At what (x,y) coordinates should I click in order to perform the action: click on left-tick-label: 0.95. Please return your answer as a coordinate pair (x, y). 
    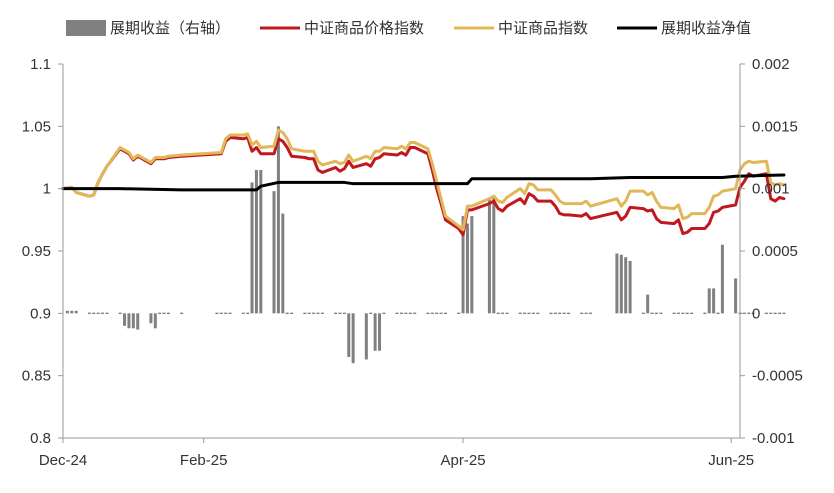
    Looking at the image, I should click on (36, 251).